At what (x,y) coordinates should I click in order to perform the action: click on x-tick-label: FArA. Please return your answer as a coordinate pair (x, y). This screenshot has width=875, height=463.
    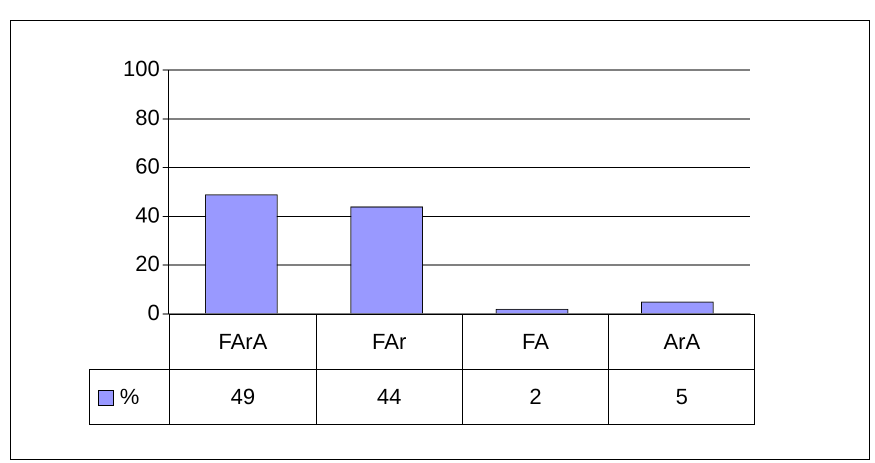
    Looking at the image, I should click on (243, 342).